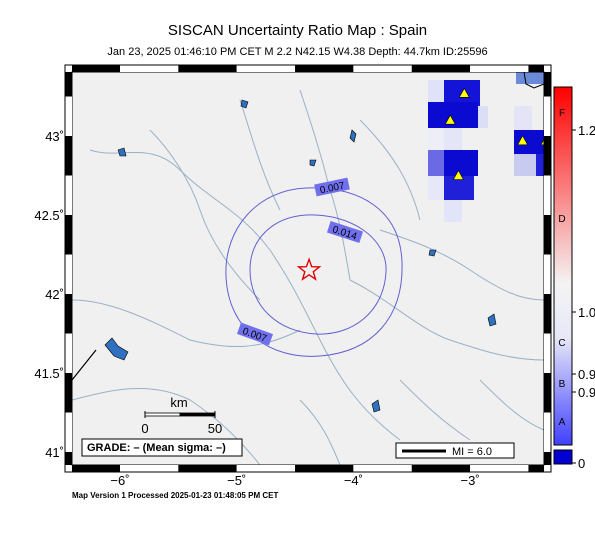 The height and width of the screenshot is (537, 595). Describe the element at coordinates (49, 373) in the screenshot. I see `latitude-tick-label: 41.5˚` at that location.